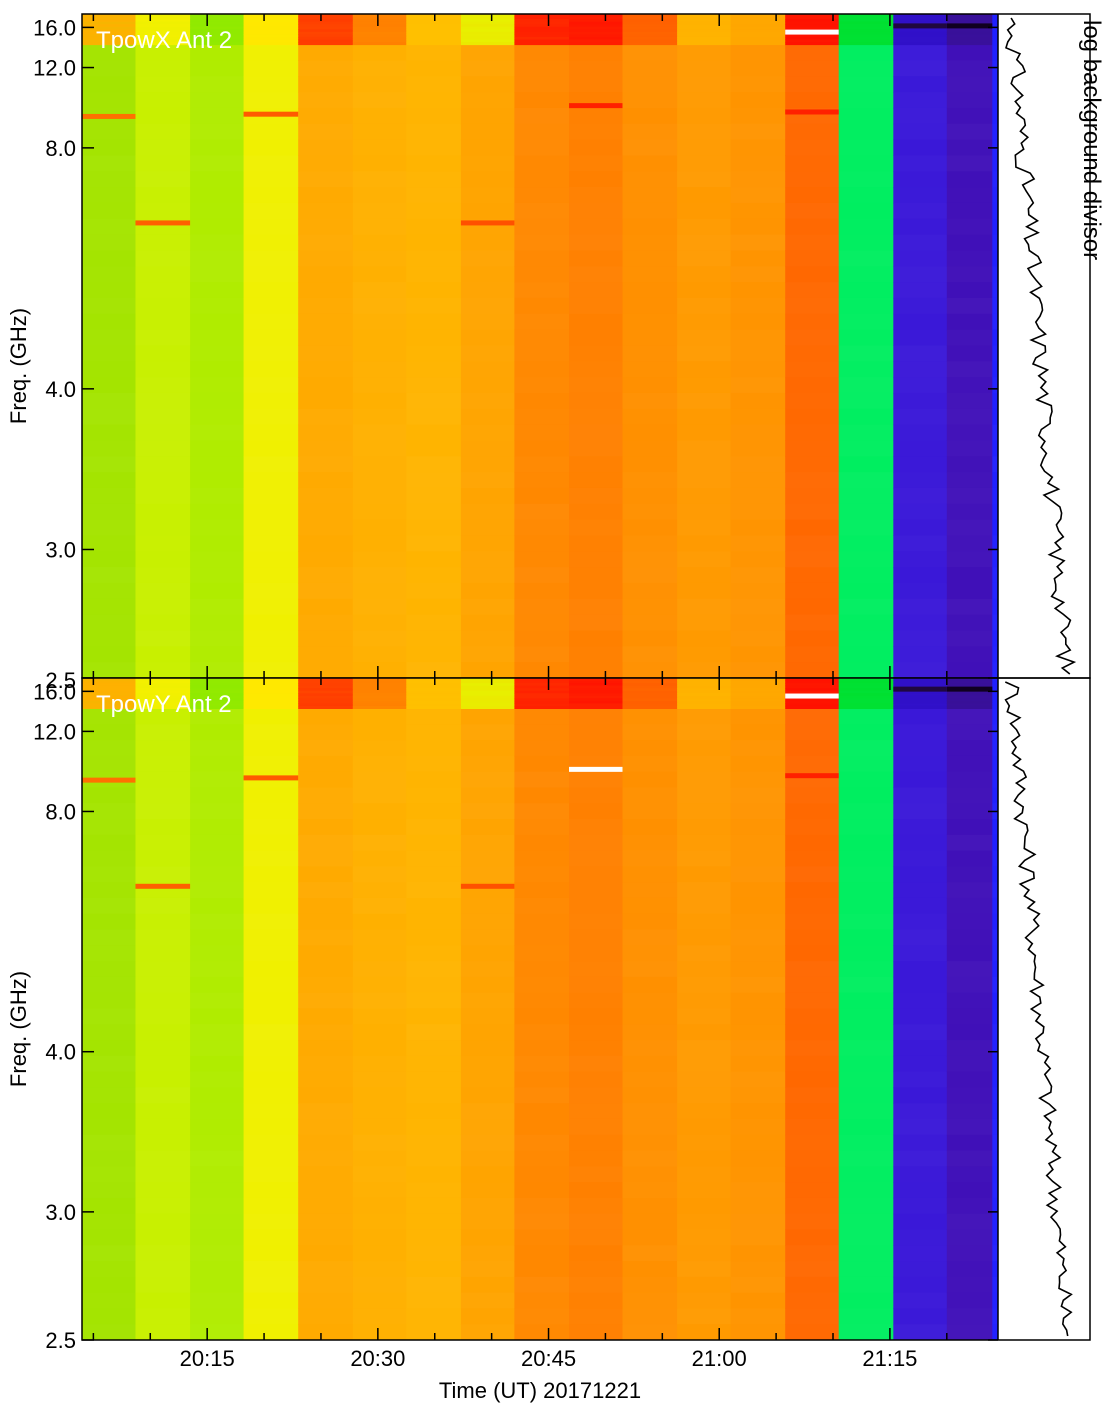 The image size is (1106, 1410). What do you see at coordinates (596, 769) in the screenshot?
I see `rfi-line` at bounding box center [596, 769].